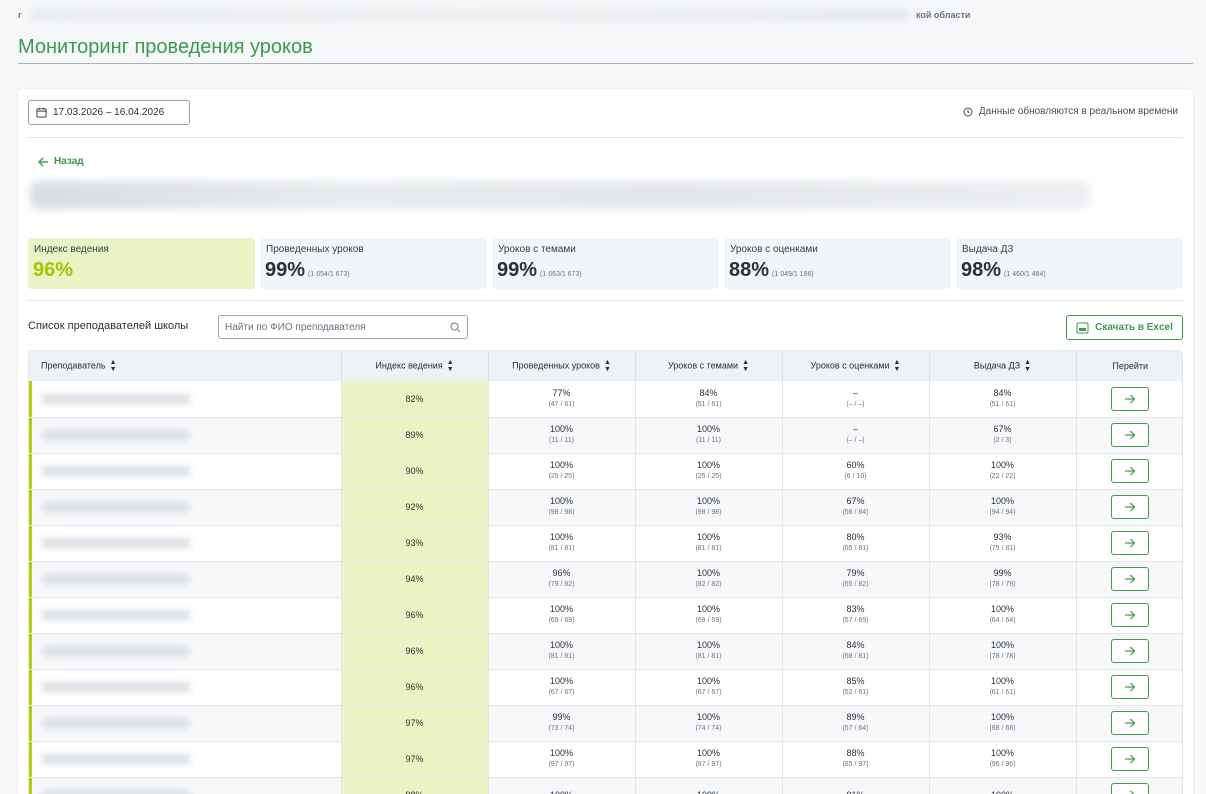 The image size is (1206, 794). I want to click on cell-percent: 84%, so click(708, 392).